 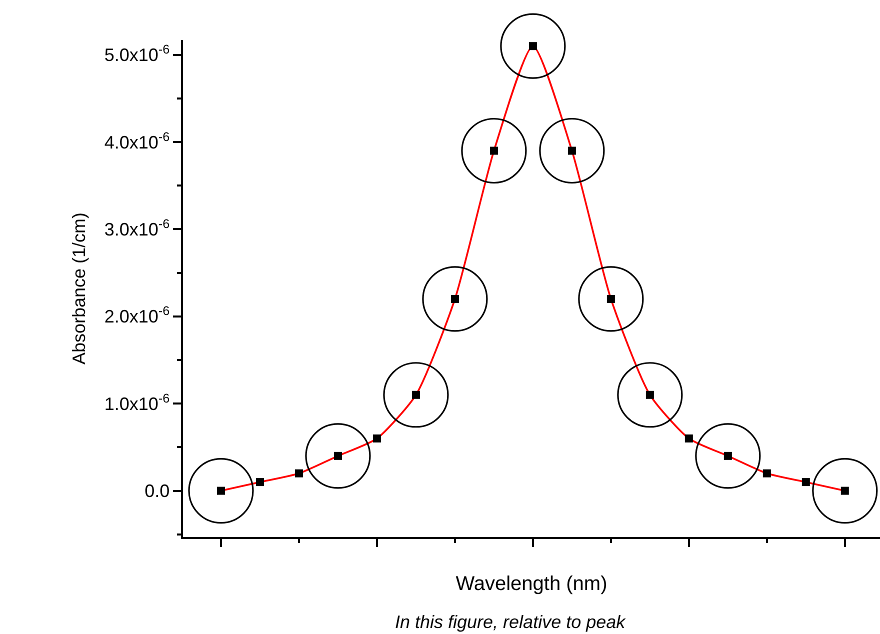 I want to click on y-tick-label: 2.0x10$^{-6}$, so click(x=137, y=315).